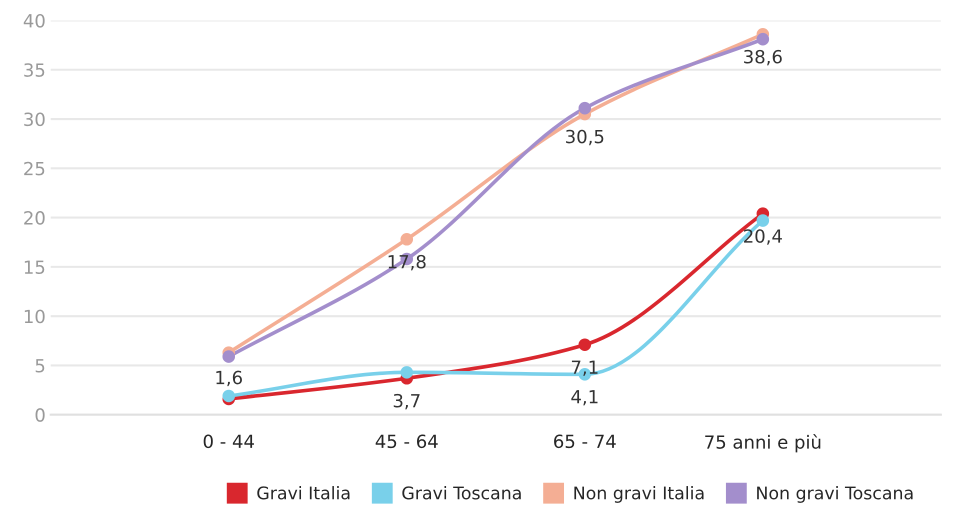 The height and width of the screenshot is (512, 975). I want to click on legend-label: Non gravi Italia, so click(639, 494).